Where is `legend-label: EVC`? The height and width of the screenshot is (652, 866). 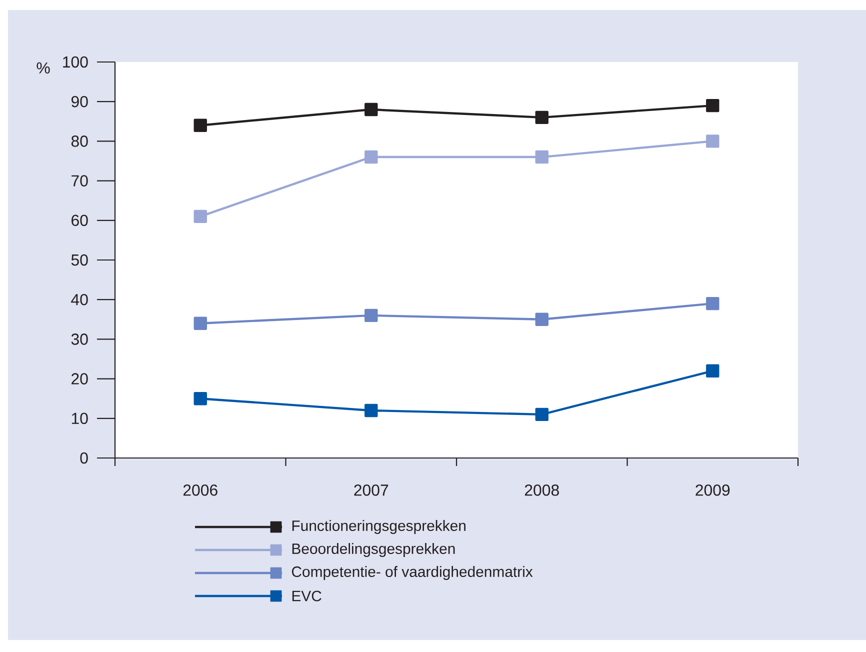
legend-label: EVC is located at coordinates (307, 596).